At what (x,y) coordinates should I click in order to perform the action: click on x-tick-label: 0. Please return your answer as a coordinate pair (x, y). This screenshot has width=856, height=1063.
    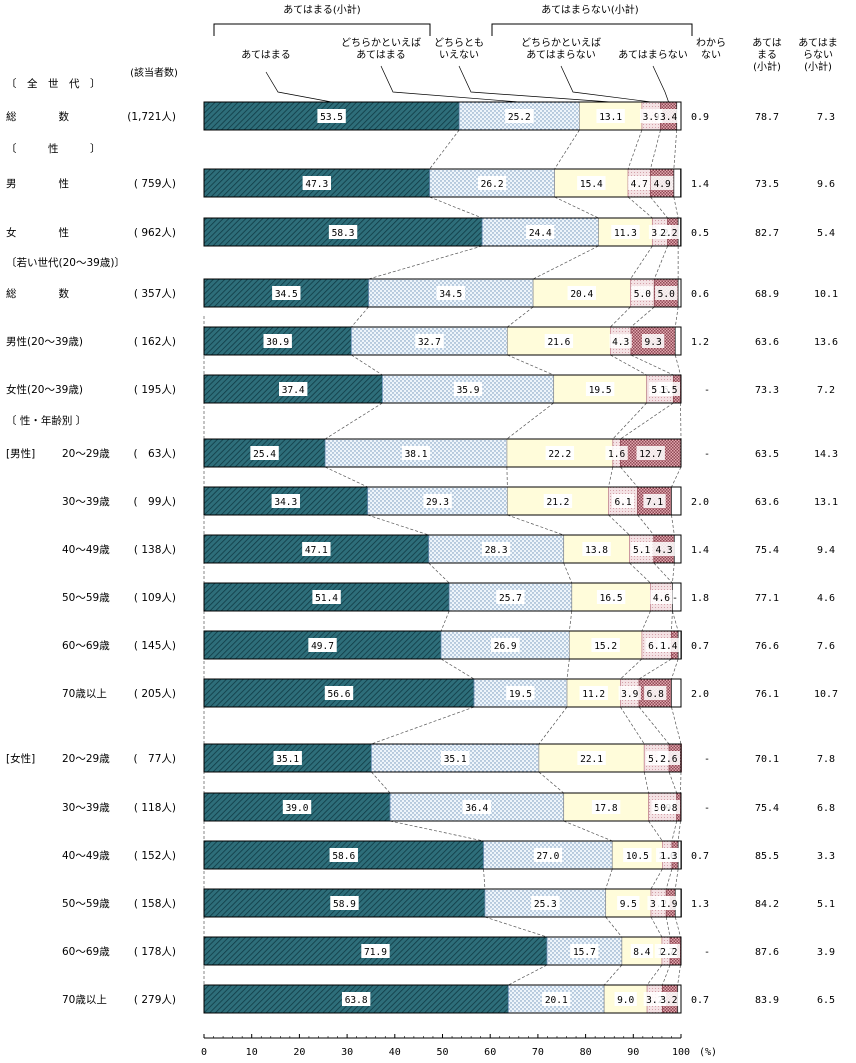
    Looking at the image, I should click on (204, 1052).